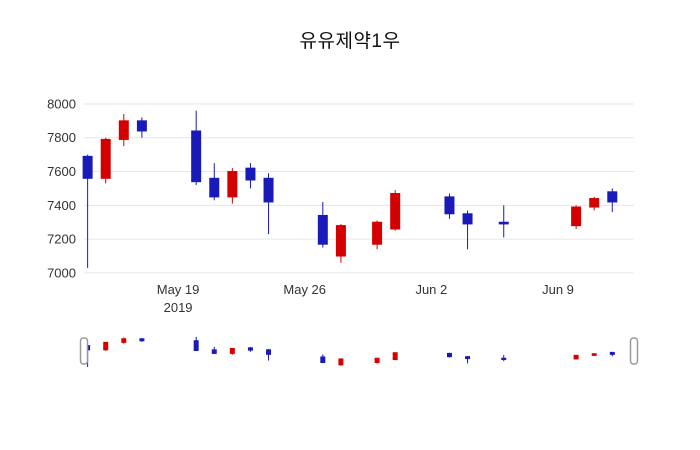 Image resolution: width=700 pixels, height=450 pixels. What do you see at coordinates (61, 205) in the screenshot?
I see `y-tick-label: 7400` at bounding box center [61, 205].